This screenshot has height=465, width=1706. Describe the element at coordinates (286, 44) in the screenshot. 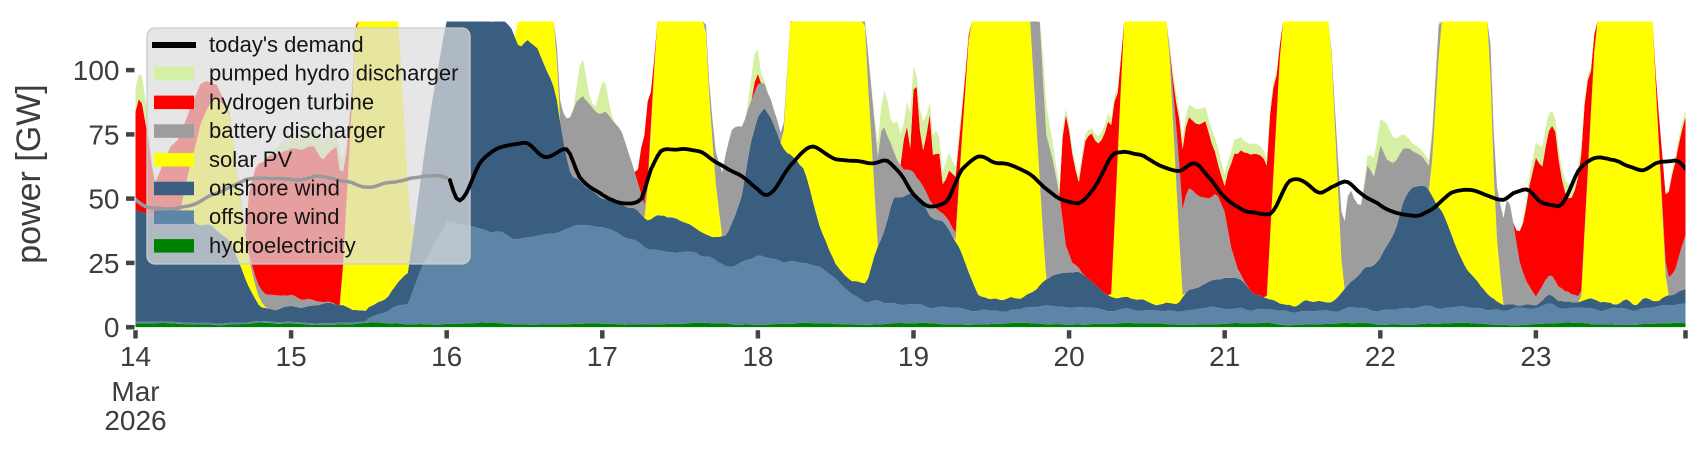

I see `svg-text: today's demand` at that location.